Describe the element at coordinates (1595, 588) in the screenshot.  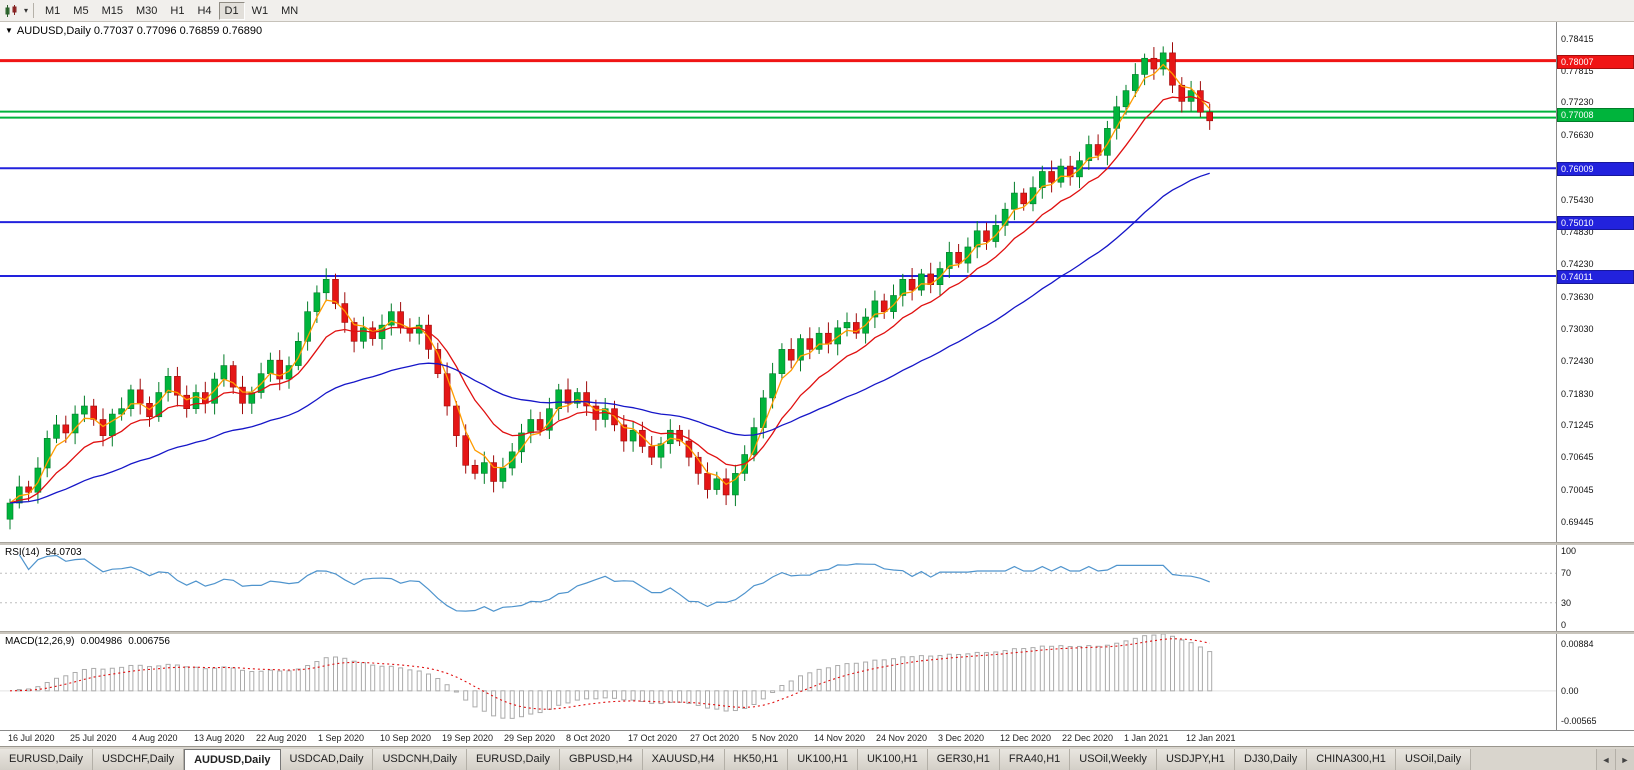
I see `rsi-axis: 100 70 30 0` at that location.